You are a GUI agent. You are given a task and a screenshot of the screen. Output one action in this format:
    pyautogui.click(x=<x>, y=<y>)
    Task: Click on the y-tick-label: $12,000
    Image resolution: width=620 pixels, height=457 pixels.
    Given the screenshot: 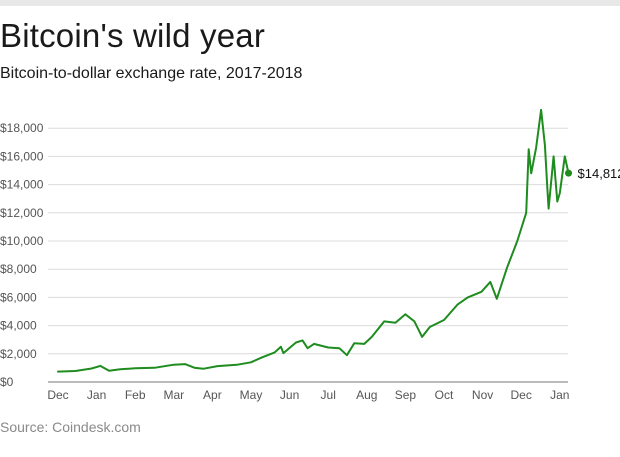 What is the action you would take?
    pyautogui.click(x=22, y=213)
    